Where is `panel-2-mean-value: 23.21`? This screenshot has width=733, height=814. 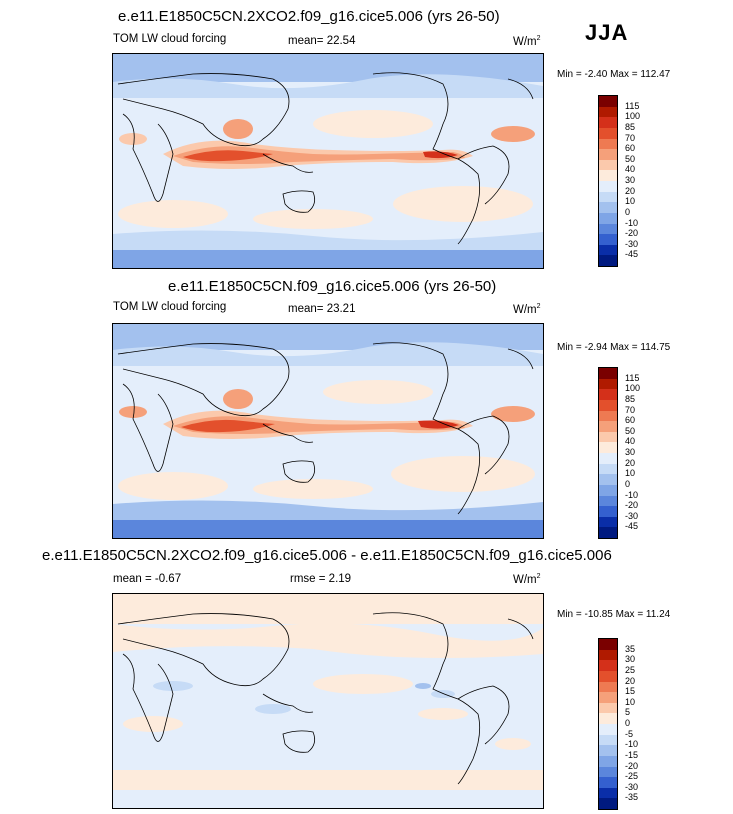 panel-2-mean-value: 23.21 is located at coordinates (341, 309).